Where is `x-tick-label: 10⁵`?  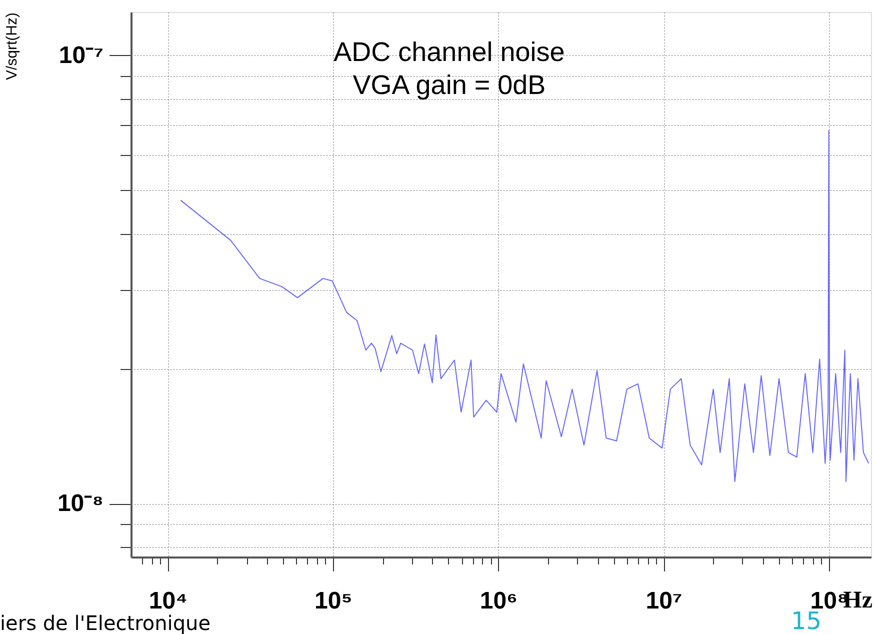
x-tick-label: 10⁵ is located at coordinates (333, 601).